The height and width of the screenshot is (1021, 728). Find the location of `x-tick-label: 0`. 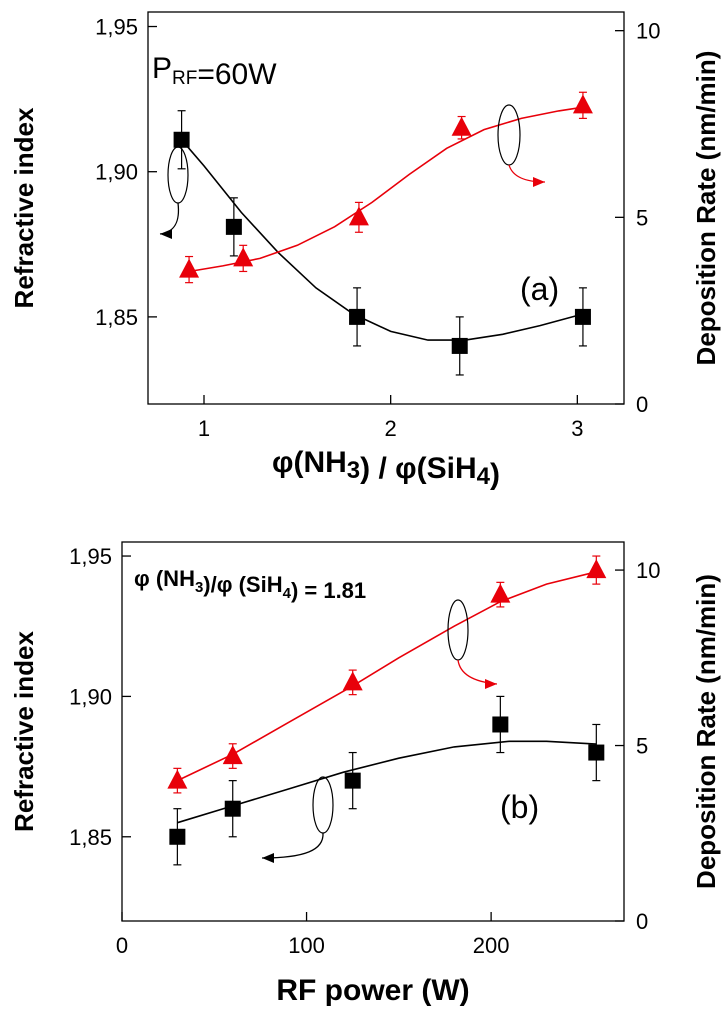

x-tick-label: 0 is located at coordinates (122, 945).